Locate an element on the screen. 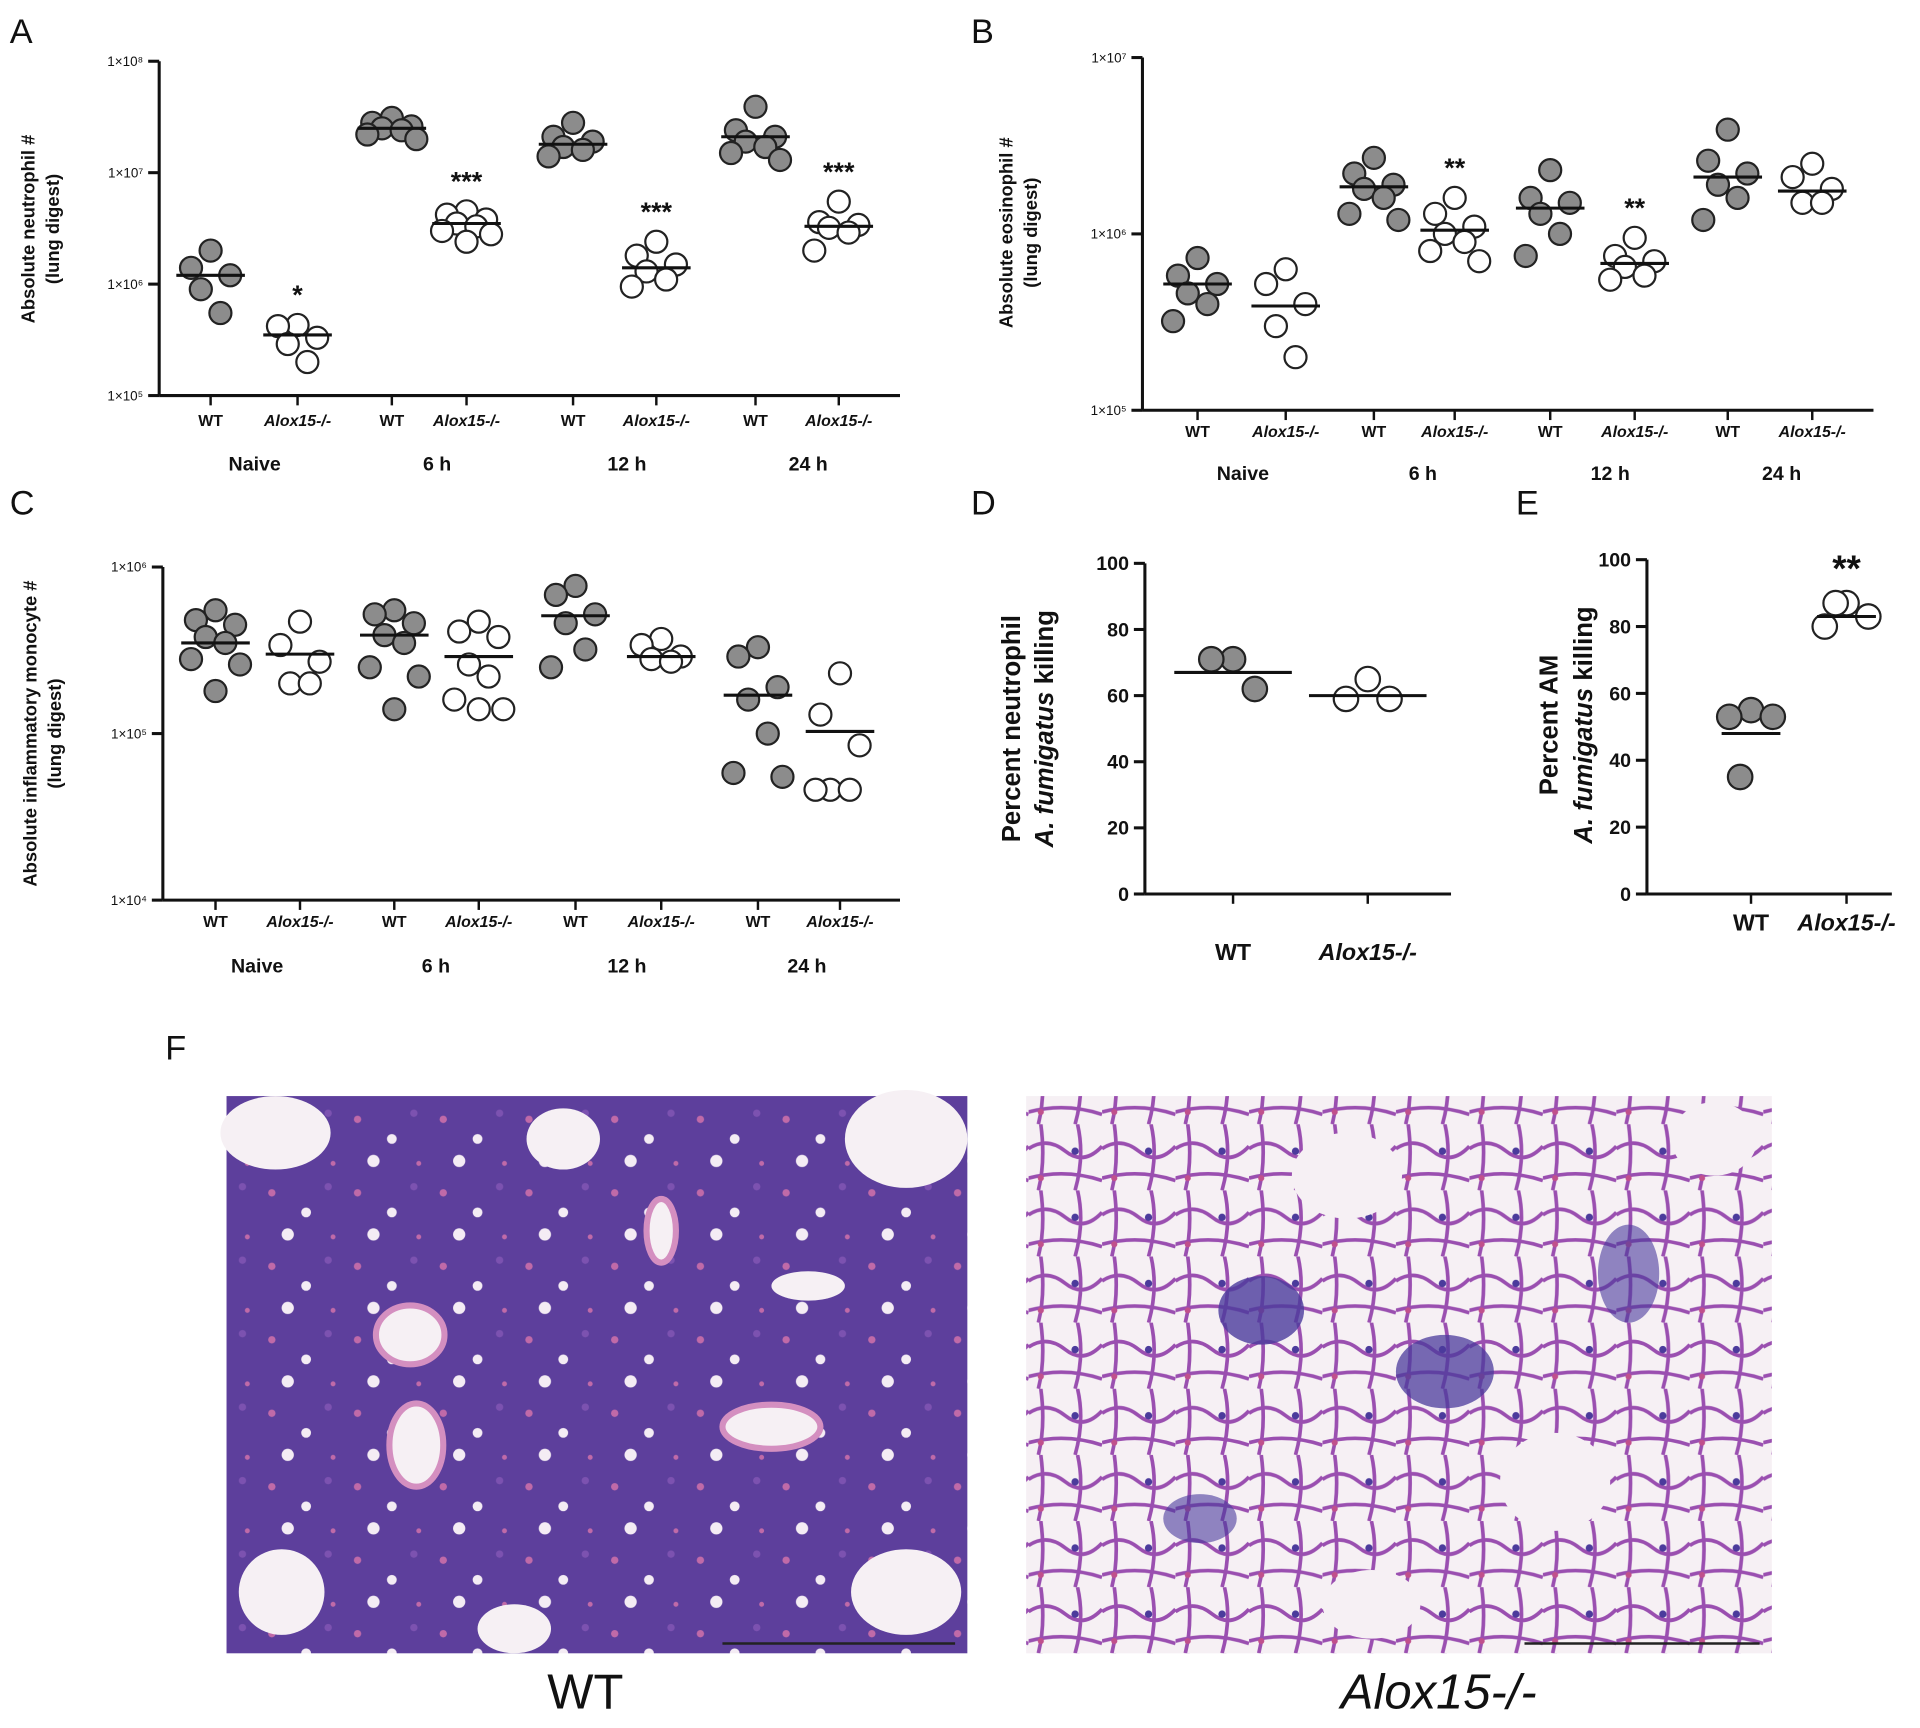 Image resolution: width=1920 pixels, height=1728 pixels. y-tick-label: 0 is located at coordinates (1625, 895).